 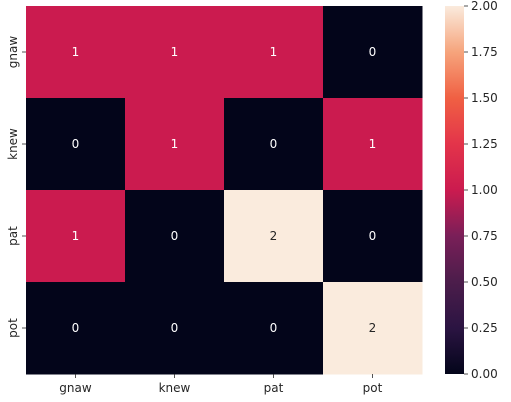 I want to click on heatmap-cell-pat-pat, so click(x=274, y=236).